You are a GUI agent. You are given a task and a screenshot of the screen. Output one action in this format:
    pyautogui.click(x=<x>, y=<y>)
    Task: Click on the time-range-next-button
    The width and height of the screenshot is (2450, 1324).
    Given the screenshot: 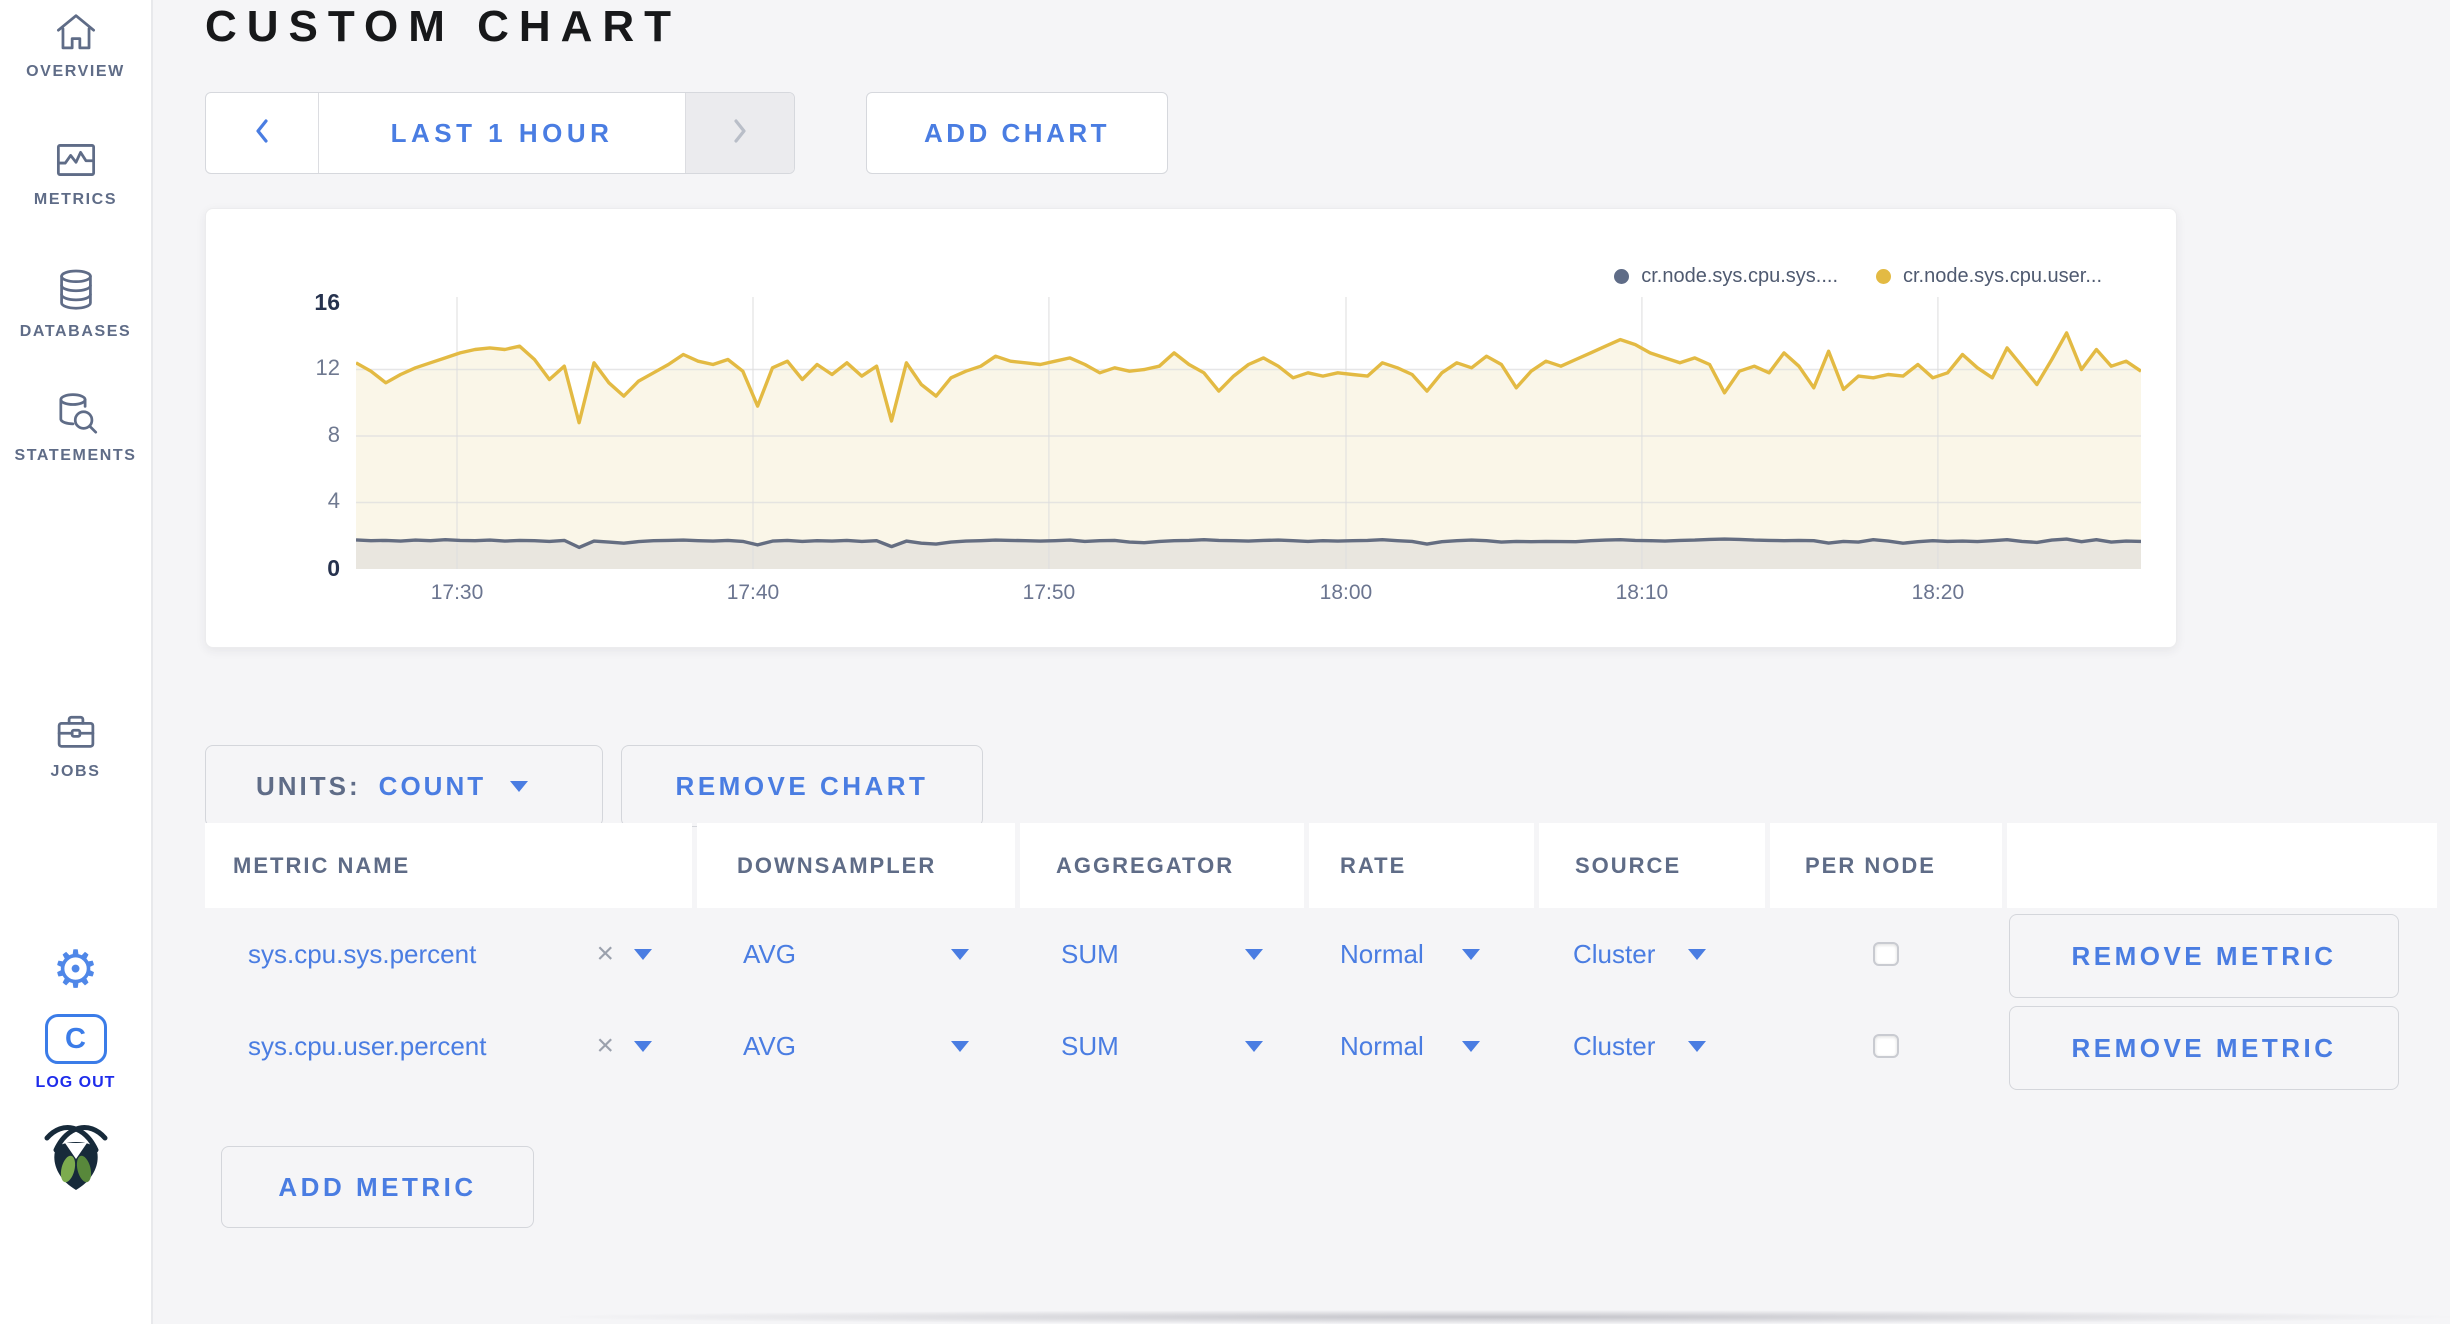 What is the action you would take?
    pyautogui.click(x=740, y=133)
    